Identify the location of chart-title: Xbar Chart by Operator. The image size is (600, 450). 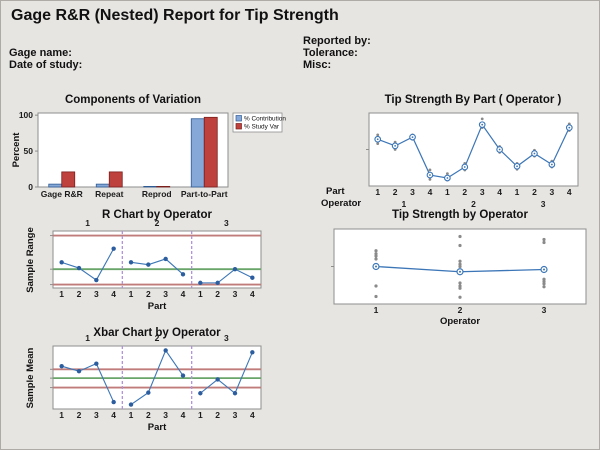
(157, 333).